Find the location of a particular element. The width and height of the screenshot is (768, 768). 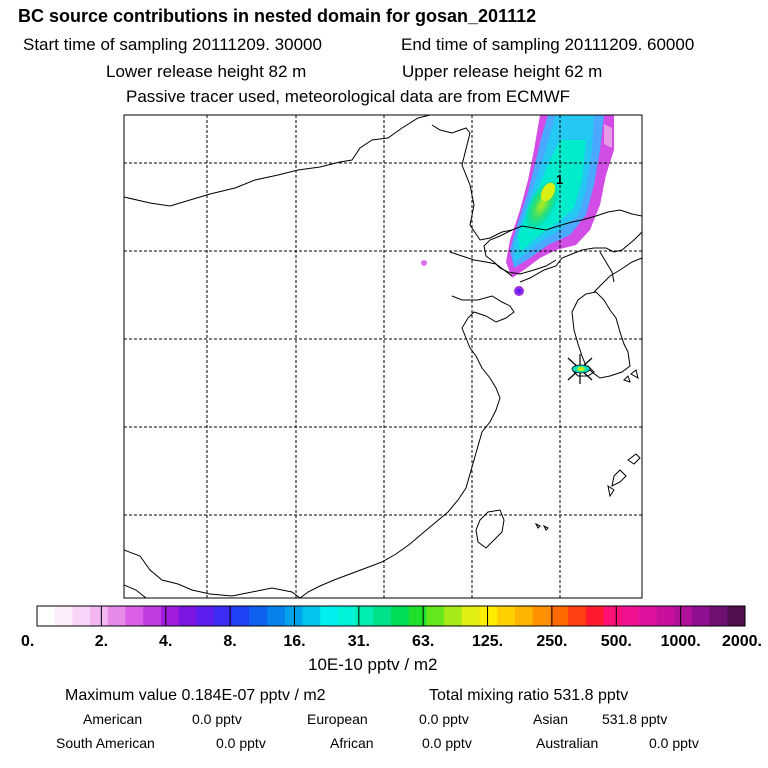

colorbar-tick-label: 63. is located at coordinates (423, 641).